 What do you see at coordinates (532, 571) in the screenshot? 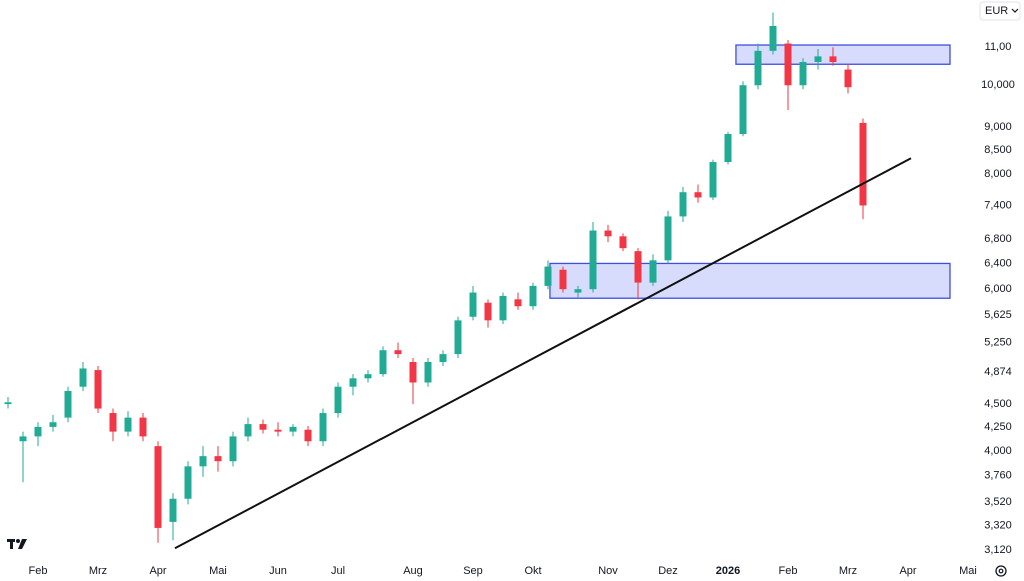
I see `x-tick-label: Okt` at bounding box center [532, 571].